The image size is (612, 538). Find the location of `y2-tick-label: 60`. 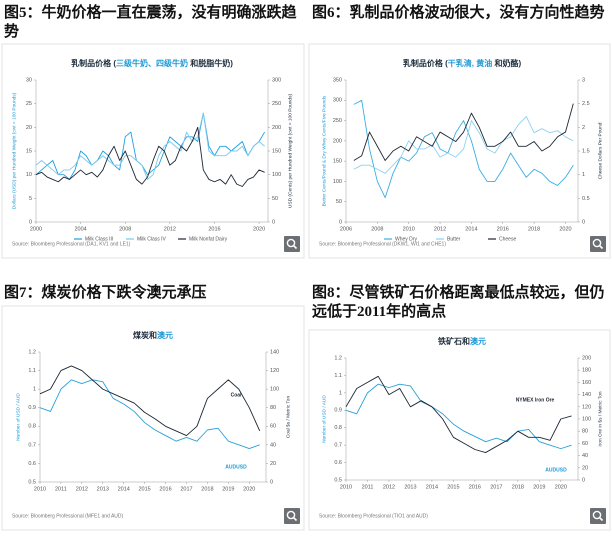

y2-tick-label: 60 is located at coordinates (585, 444).